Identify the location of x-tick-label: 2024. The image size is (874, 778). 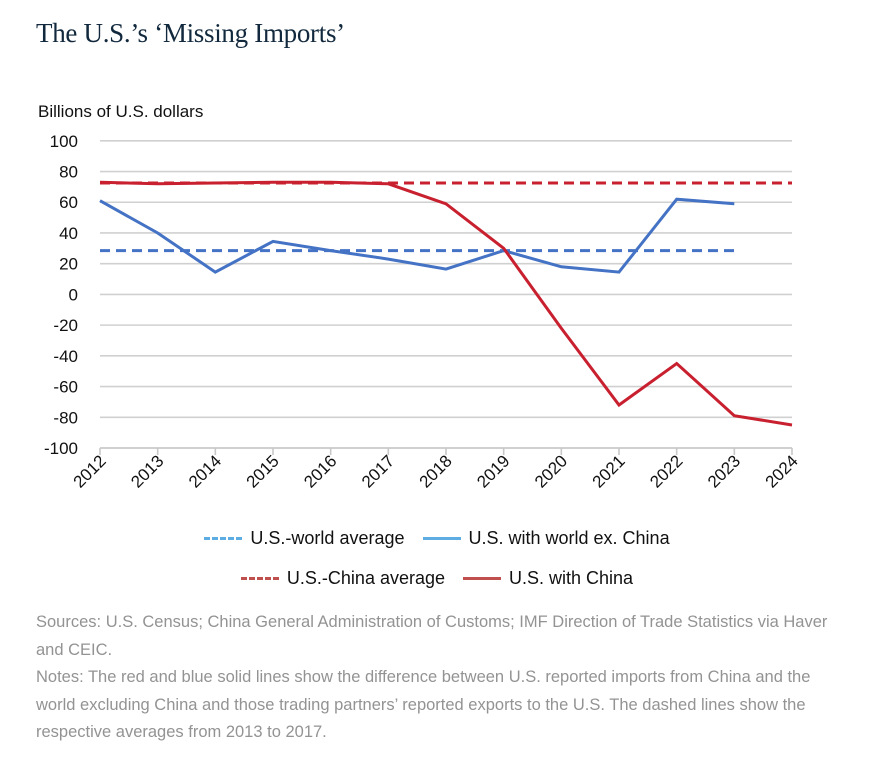
(782, 471).